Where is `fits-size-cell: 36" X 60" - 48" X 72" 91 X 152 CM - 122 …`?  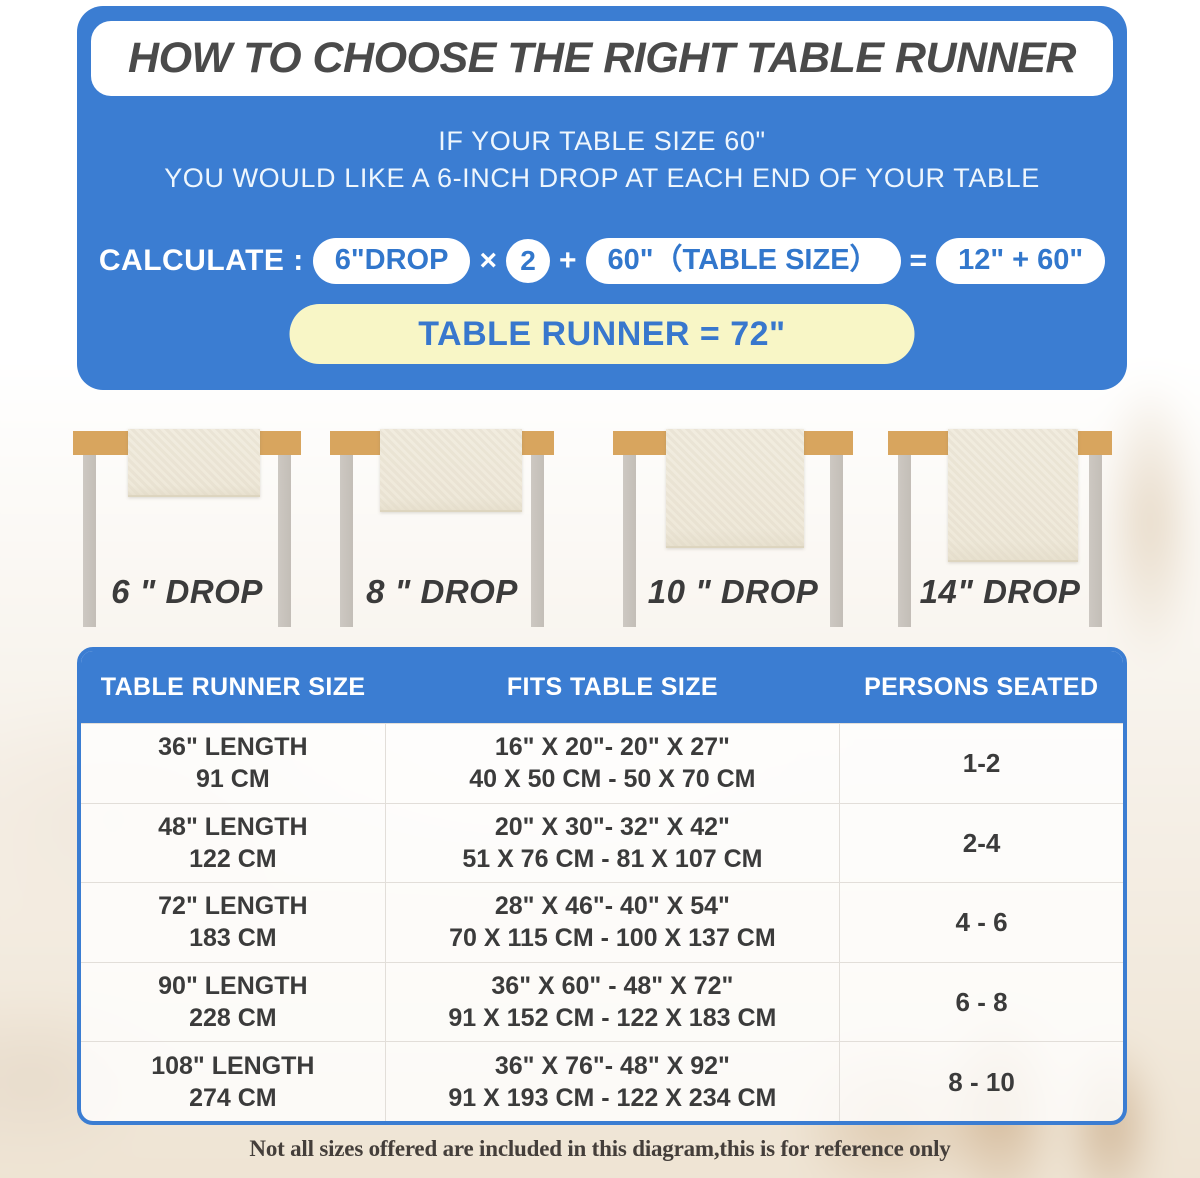
fits-size-cell: 36" X 60" - 48" X 72" 91 X 152 CM - 122 … is located at coordinates (611, 1002).